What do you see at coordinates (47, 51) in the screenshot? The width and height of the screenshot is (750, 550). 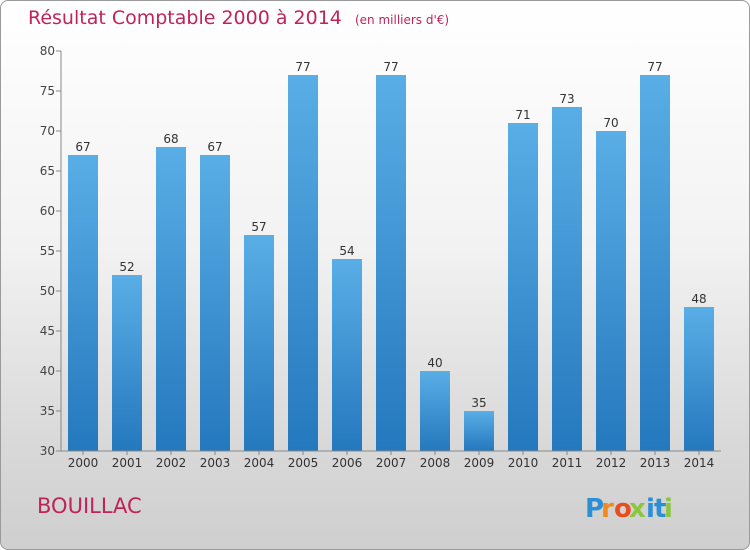 I see `y-tick-label: 80` at bounding box center [47, 51].